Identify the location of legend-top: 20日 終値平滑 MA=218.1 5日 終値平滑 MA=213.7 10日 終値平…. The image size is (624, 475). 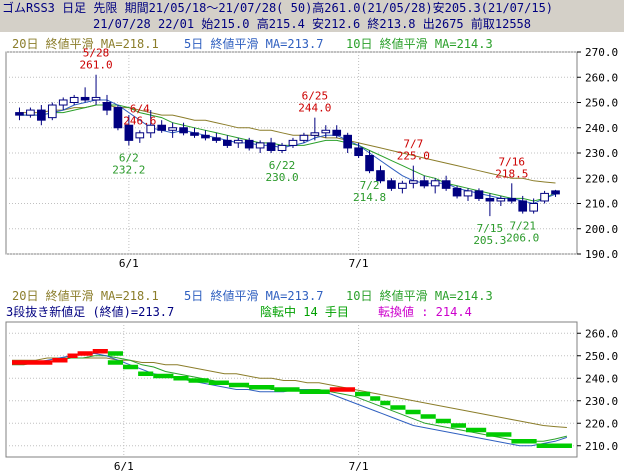
(252, 43).